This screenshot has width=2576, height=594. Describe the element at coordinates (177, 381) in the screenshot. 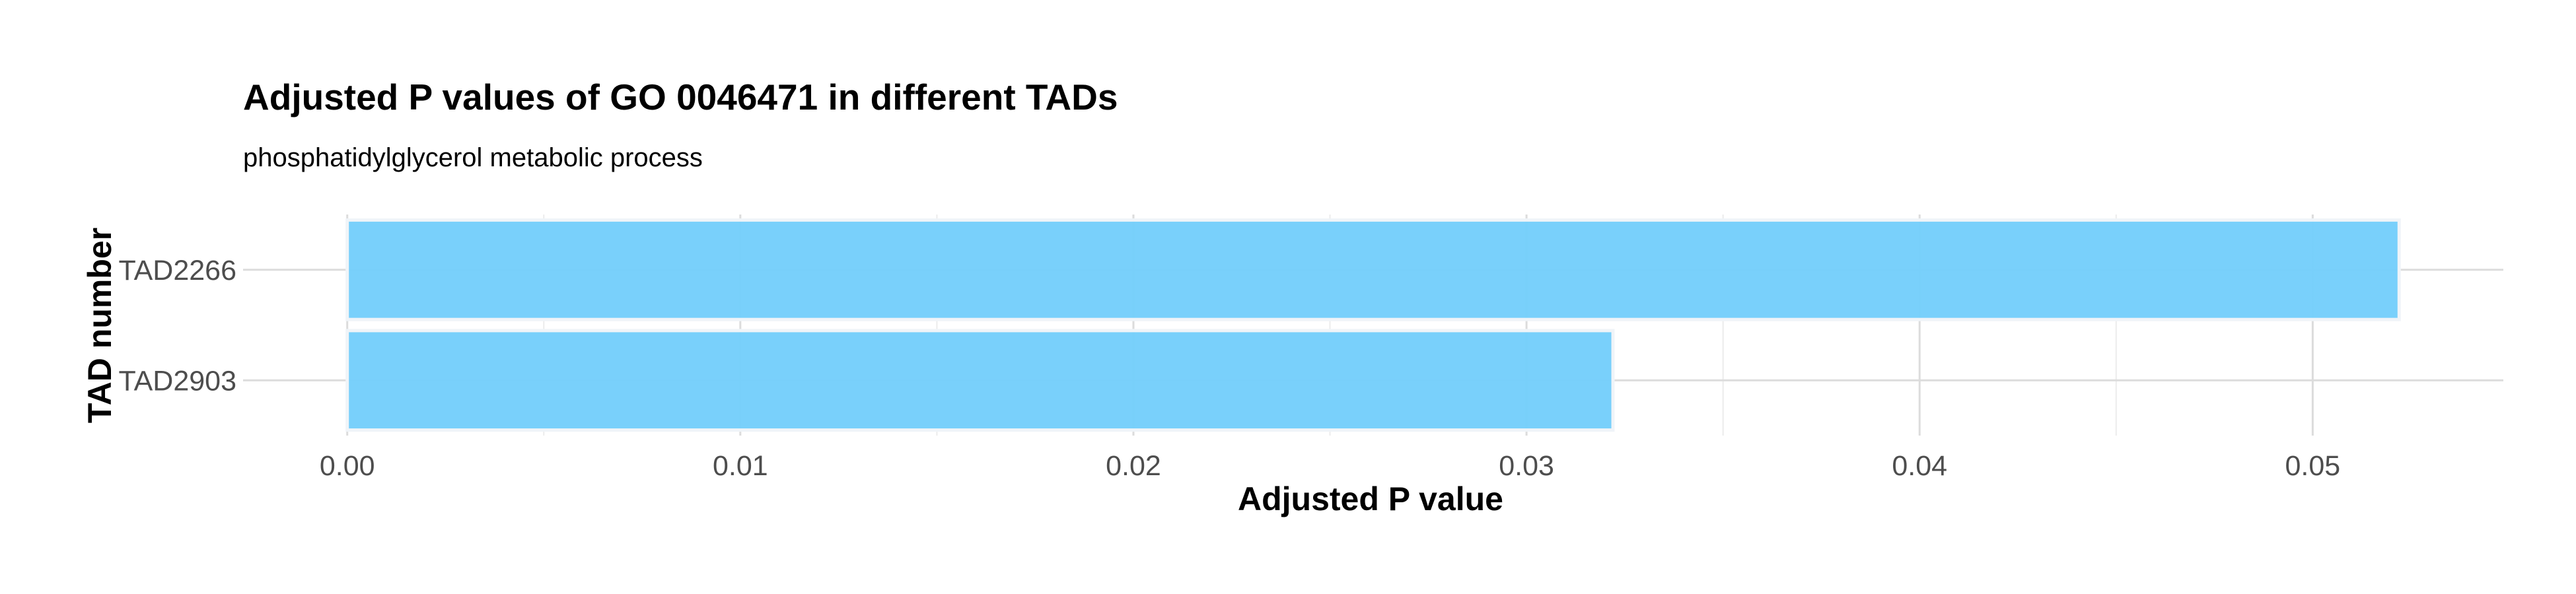

I see `y-tick-label: TAD2903` at that location.